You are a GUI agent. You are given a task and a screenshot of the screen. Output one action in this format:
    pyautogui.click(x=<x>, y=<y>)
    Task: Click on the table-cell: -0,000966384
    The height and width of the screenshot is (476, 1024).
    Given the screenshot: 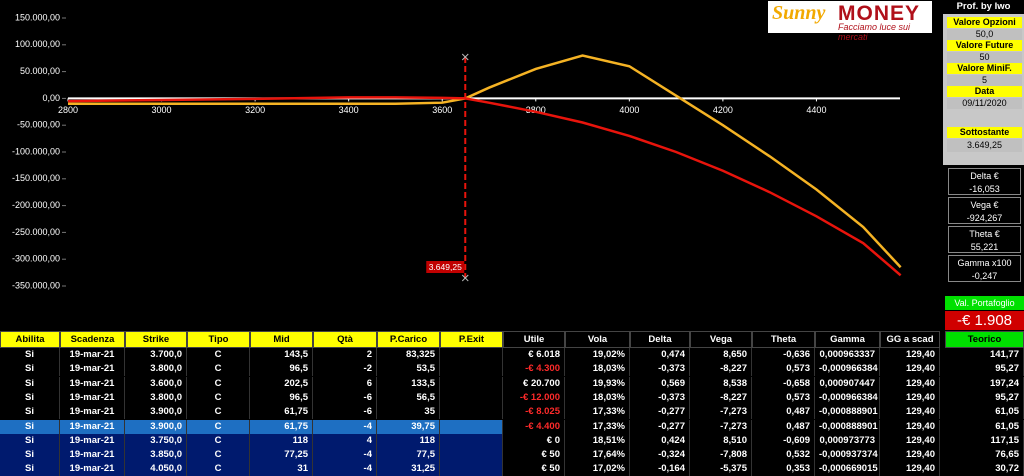 What is the action you would take?
    pyautogui.click(x=847, y=397)
    